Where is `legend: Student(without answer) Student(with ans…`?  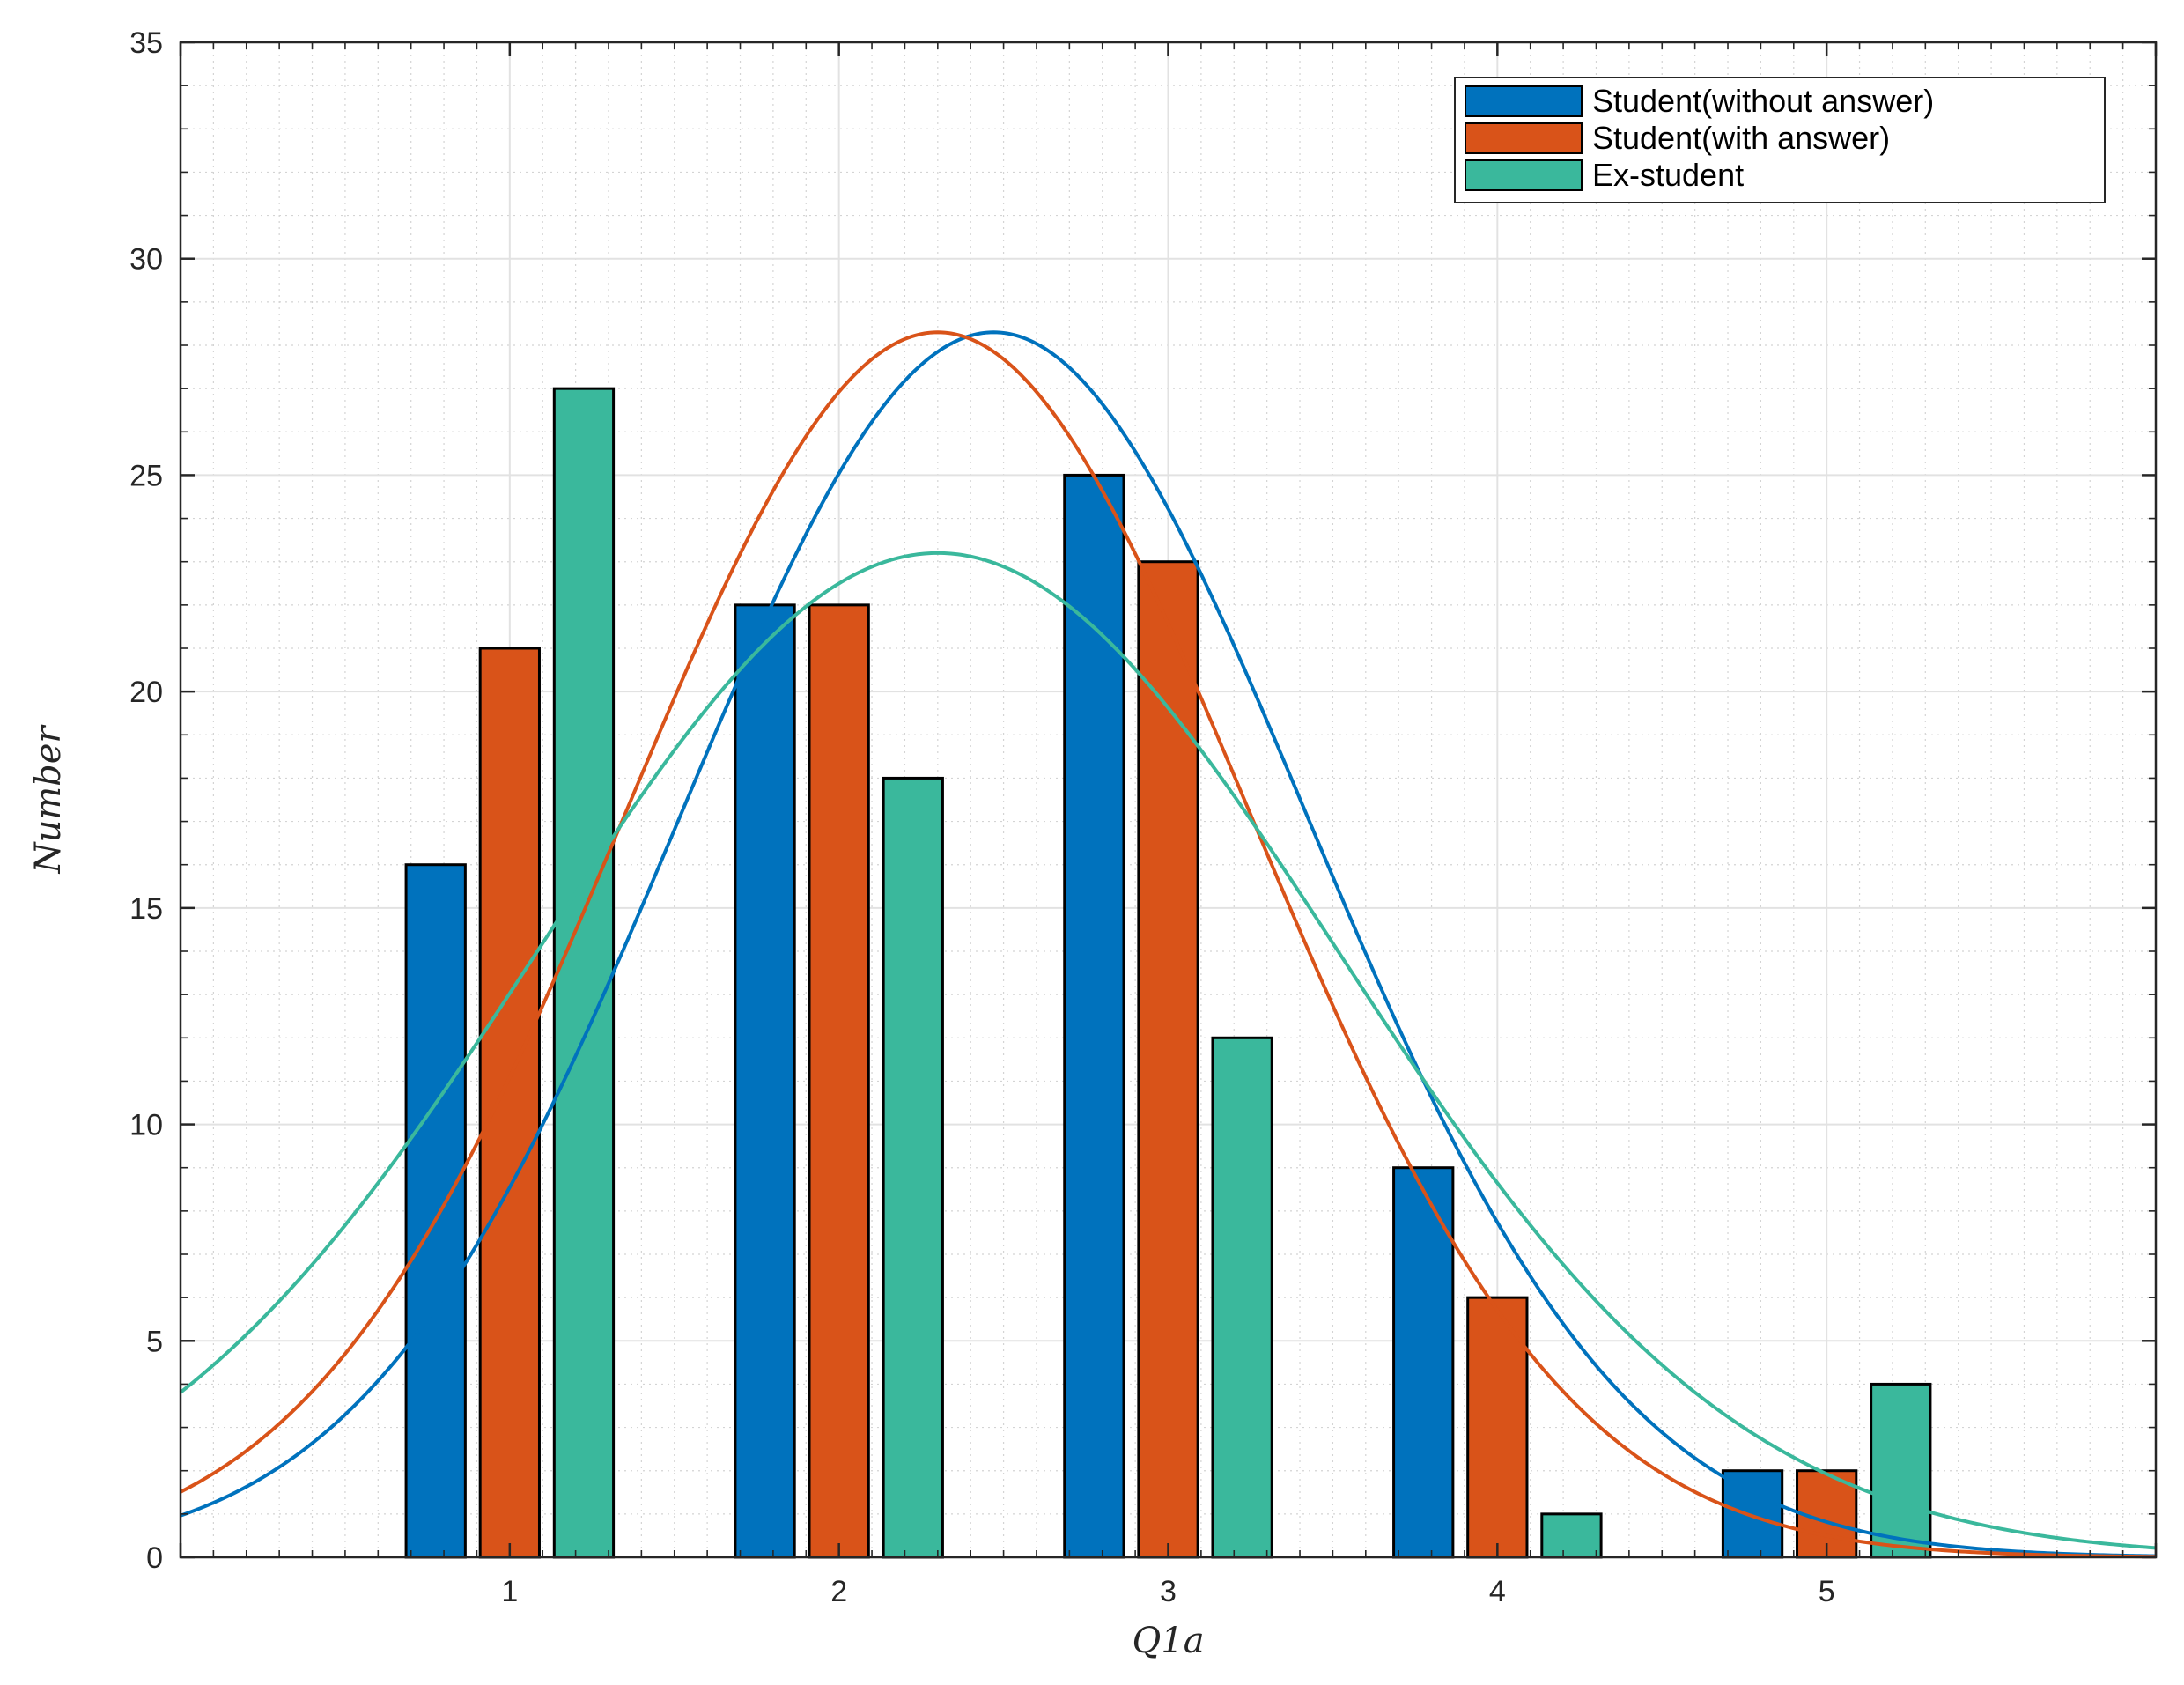 legend: Student(without answer) Student(with ans… is located at coordinates (1780, 140).